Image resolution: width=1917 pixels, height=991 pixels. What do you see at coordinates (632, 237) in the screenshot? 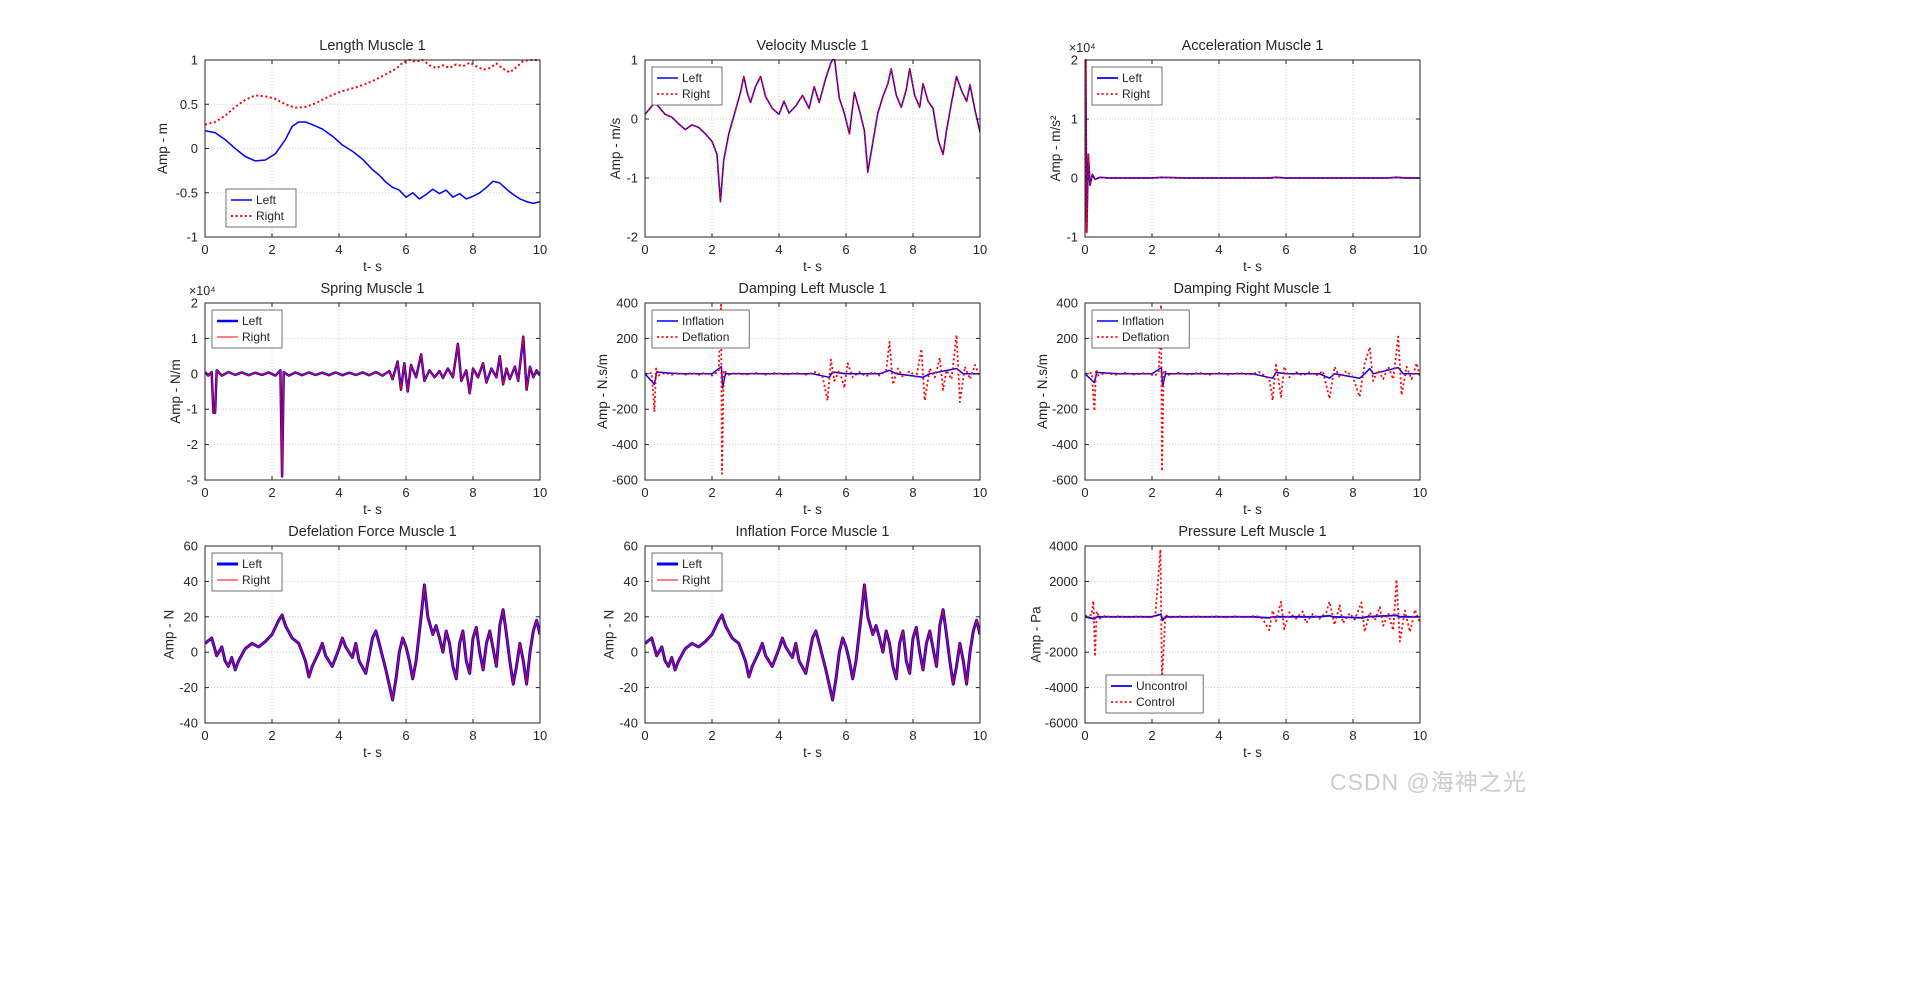
I see `y-tick-label: -2` at bounding box center [632, 237].